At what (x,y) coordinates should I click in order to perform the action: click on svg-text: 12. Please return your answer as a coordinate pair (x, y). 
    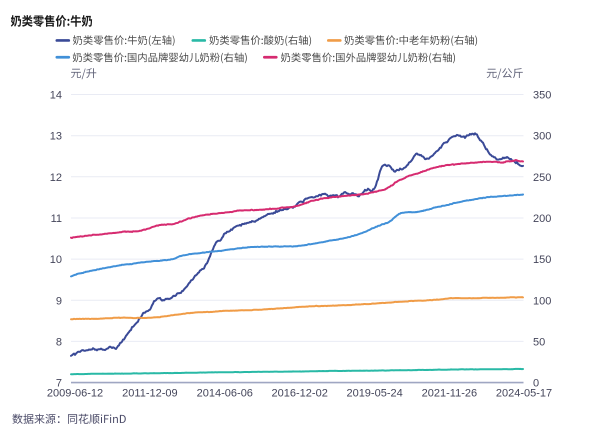
    Looking at the image, I should click on (56, 178).